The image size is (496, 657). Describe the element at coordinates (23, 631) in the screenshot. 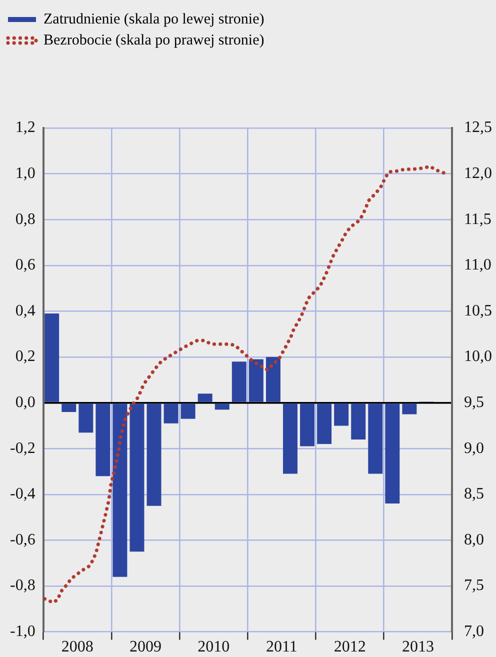

I see `y-tick-label: -1,0` at that location.